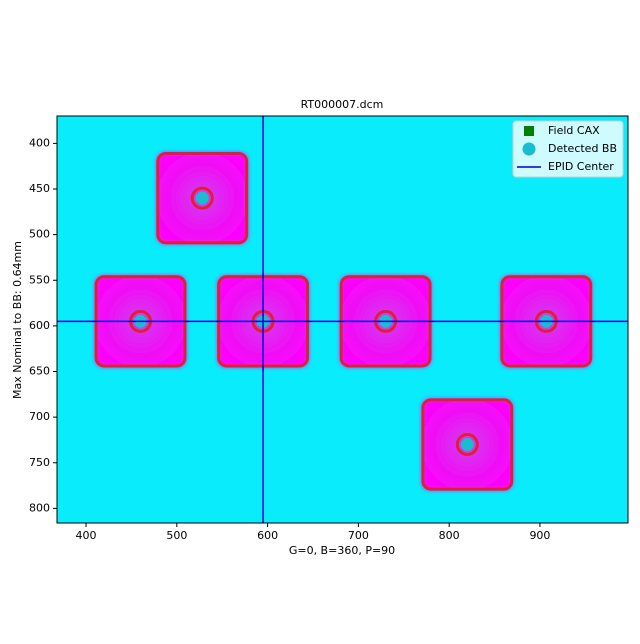 This screenshot has height=644, width=640. I want to click on legend-box, so click(568, 149).